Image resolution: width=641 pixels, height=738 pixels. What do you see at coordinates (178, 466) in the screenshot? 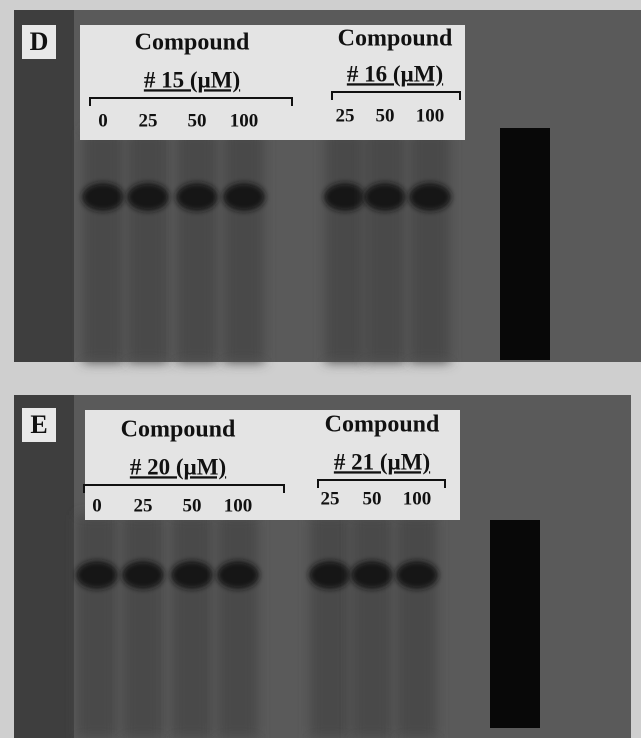
I see `group-subtitle: # 20 (µM)` at bounding box center [178, 466].